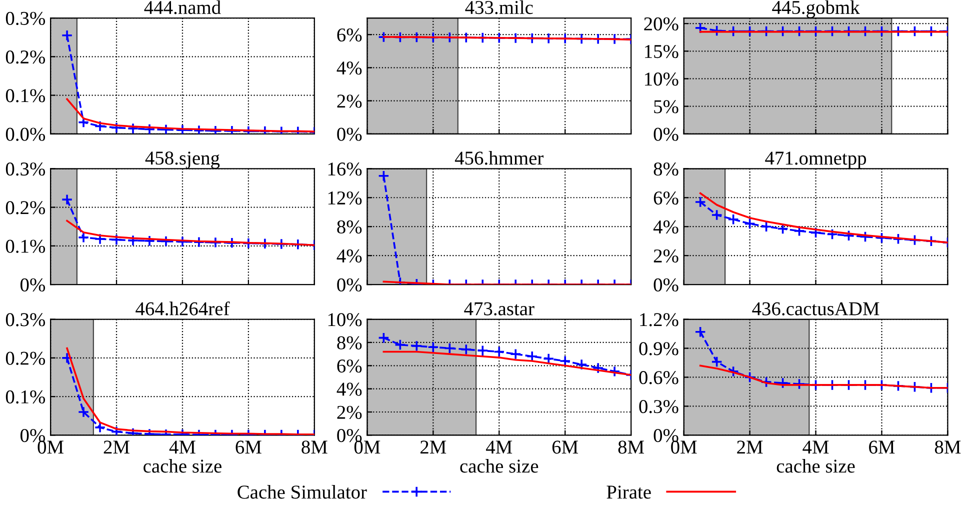 The width and height of the screenshot is (972, 515). I want to click on y-tick-label: 0.6%, so click(658, 377).